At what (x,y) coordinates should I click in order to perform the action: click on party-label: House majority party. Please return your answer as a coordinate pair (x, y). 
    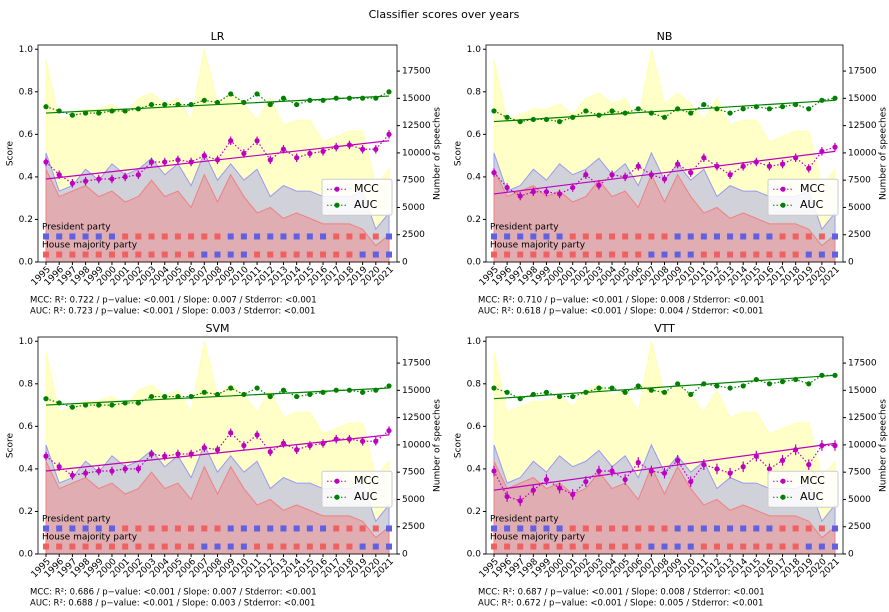
    Looking at the image, I should click on (538, 245).